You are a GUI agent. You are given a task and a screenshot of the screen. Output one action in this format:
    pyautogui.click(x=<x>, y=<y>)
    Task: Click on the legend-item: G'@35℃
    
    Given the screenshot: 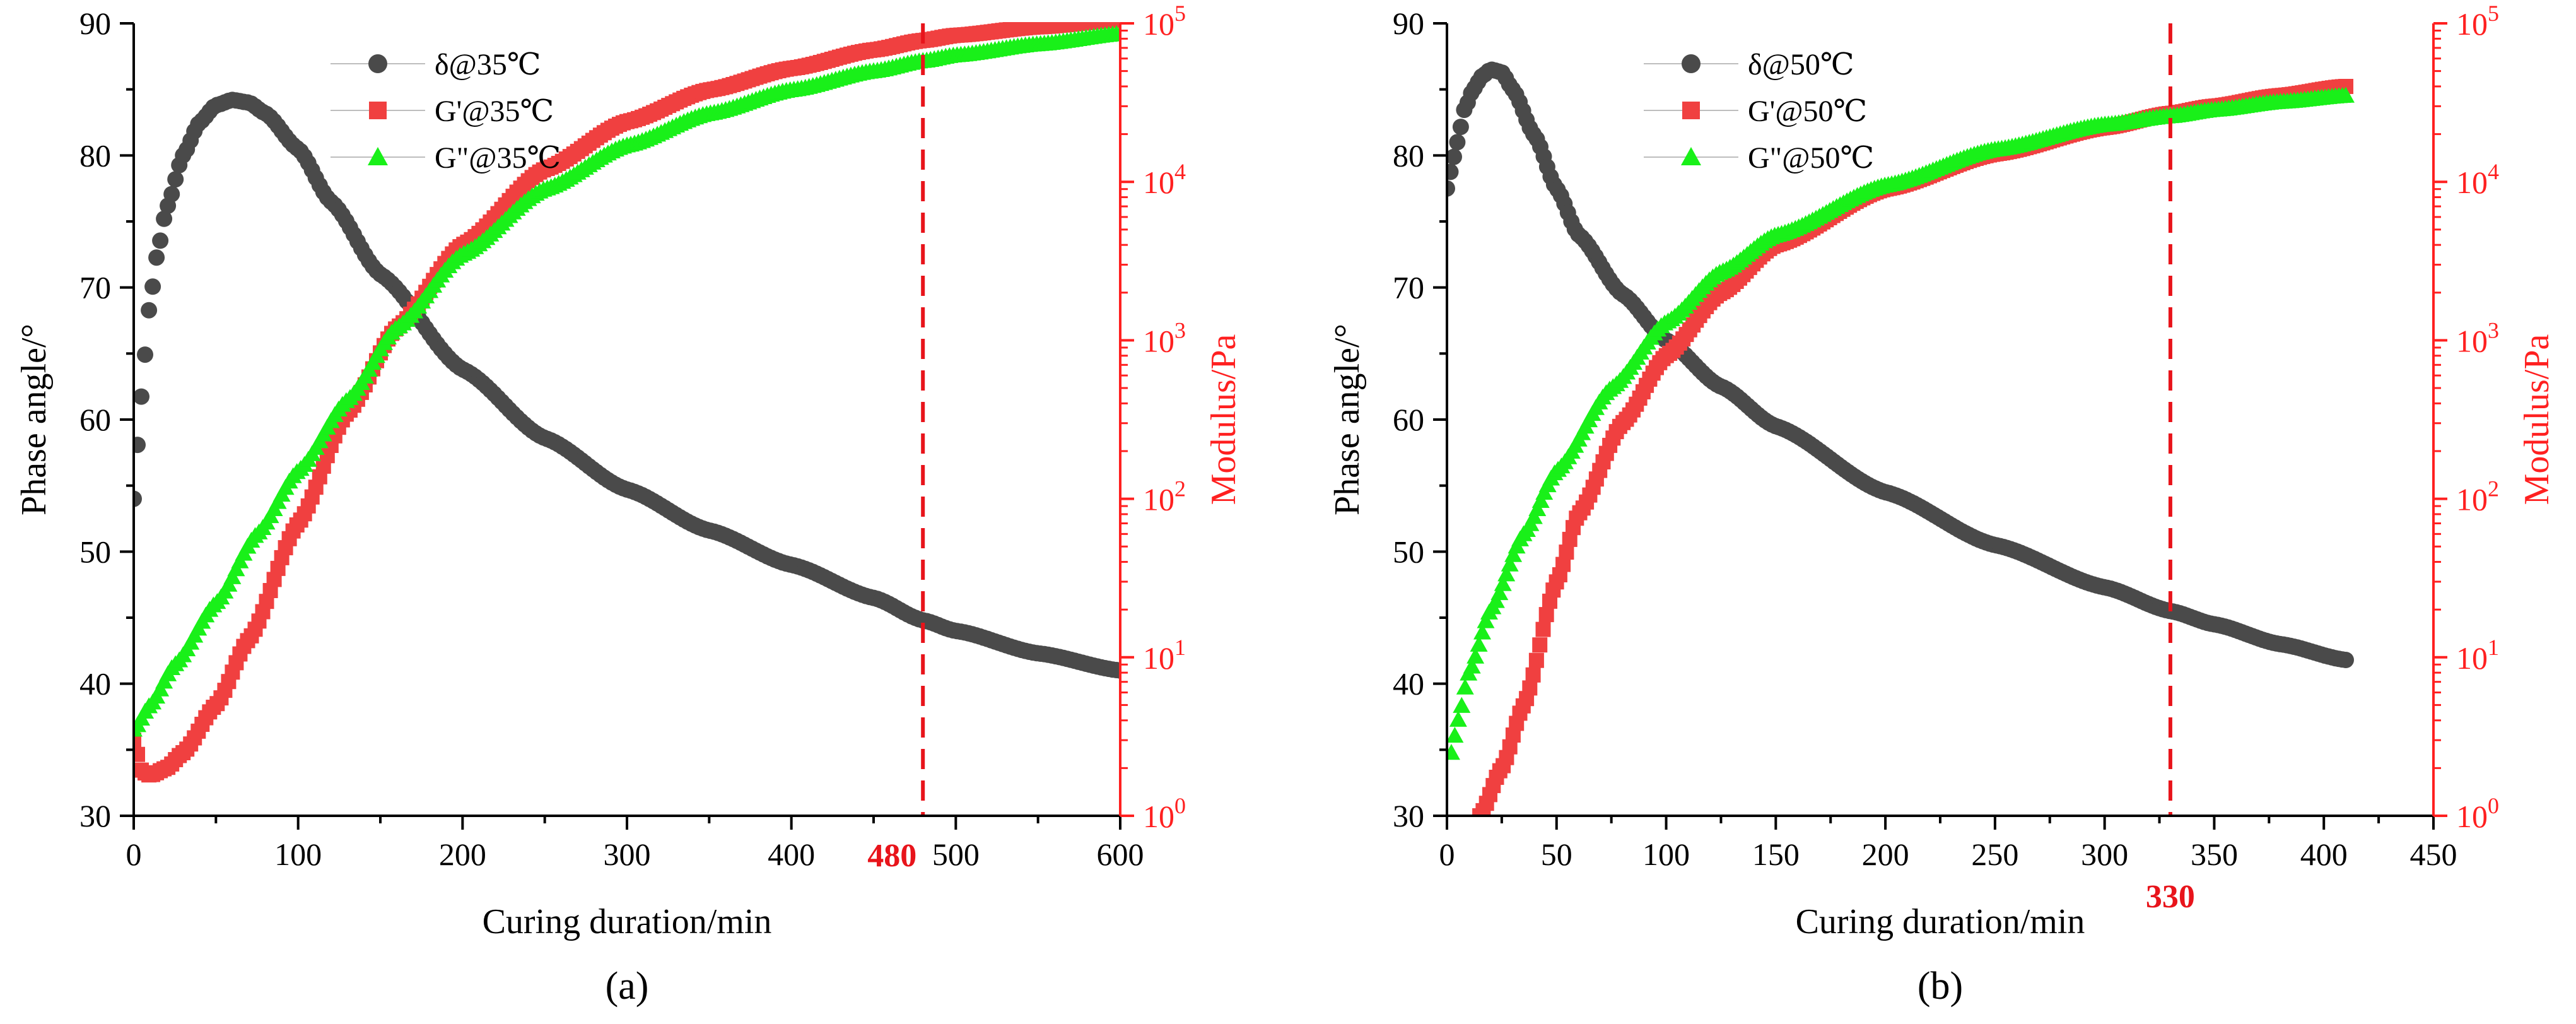 What is the action you would take?
    pyautogui.click(x=442, y=111)
    